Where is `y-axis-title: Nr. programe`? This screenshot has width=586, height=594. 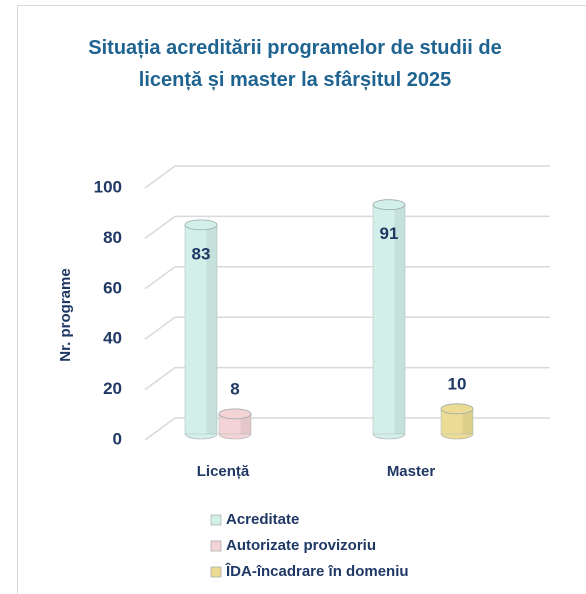 y-axis-title: Nr. programe is located at coordinates (65, 314).